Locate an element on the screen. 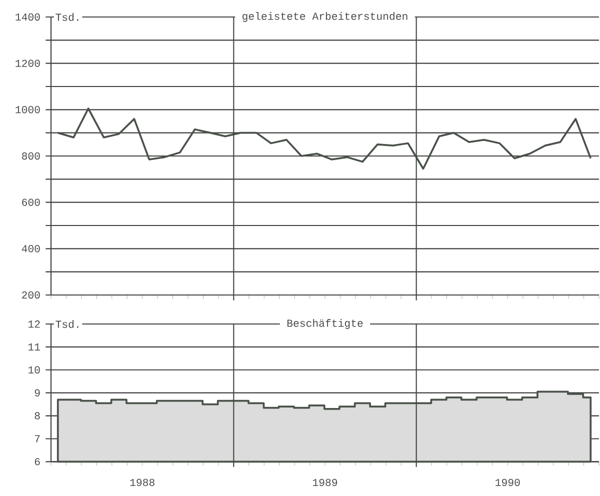 Image resolution: width=600 pixels, height=496 pixels. y-tick-label: 1400 is located at coordinates (28, 17).